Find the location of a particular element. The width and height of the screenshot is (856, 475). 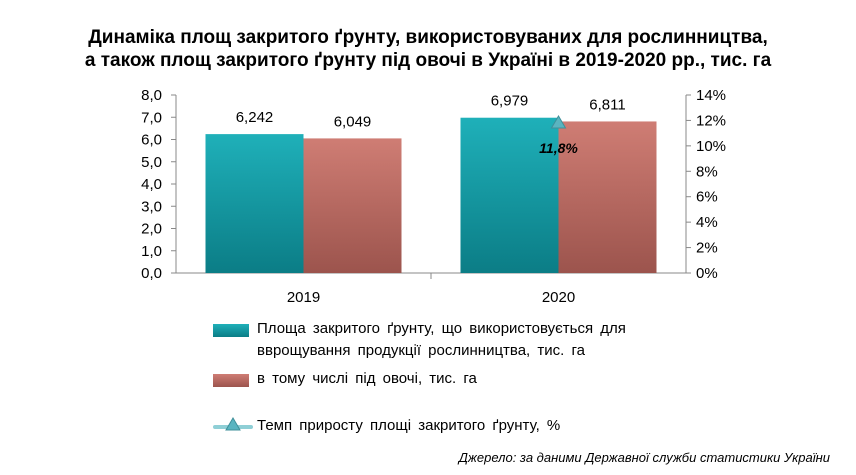

y-right-tick-label: 4% is located at coordinates (707, 222).